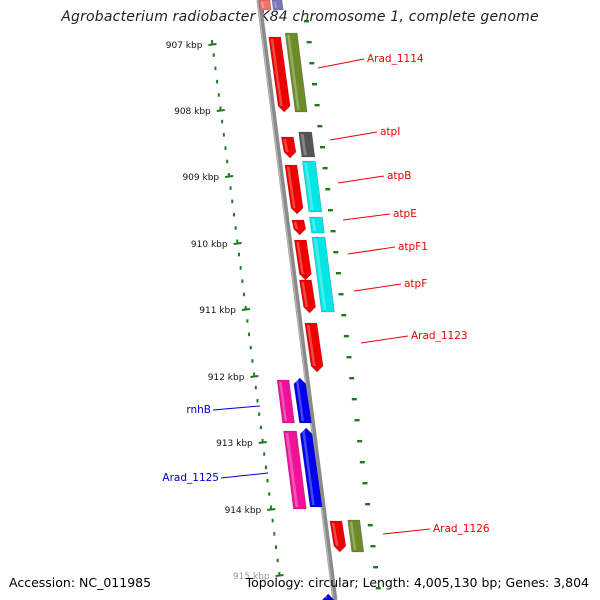 The height and width of the screenshot is (600, 600). Describe the element at coordinates (305, 294) in the screenshot. I see `atpf-cds-highlight` at that location.